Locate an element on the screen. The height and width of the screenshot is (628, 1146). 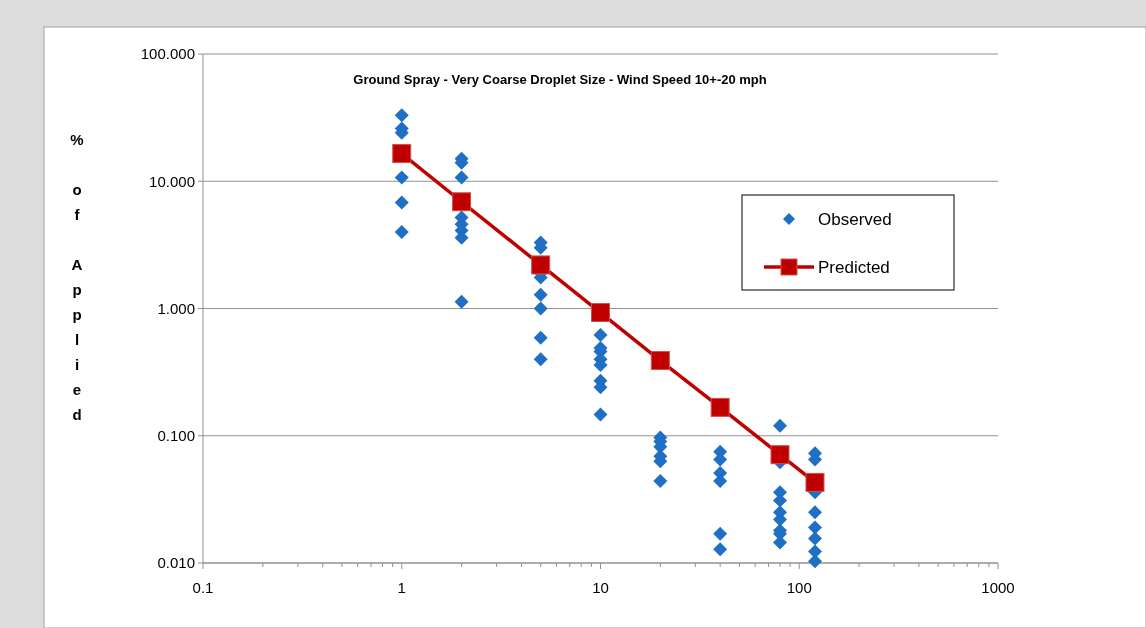
x-tick-label: 0.1 is located at coordinates (203, 587).